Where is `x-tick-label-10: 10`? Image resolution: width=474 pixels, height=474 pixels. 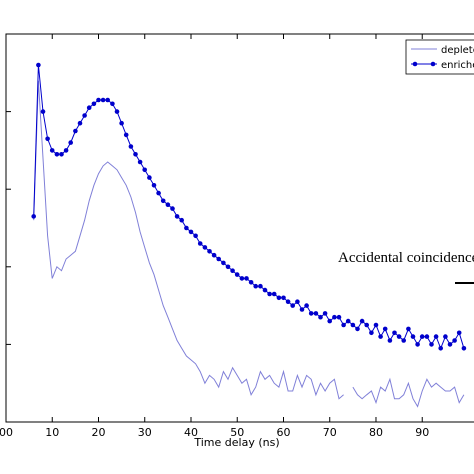
x-tick-label-10: 10 is located at coordinates (52, 432).